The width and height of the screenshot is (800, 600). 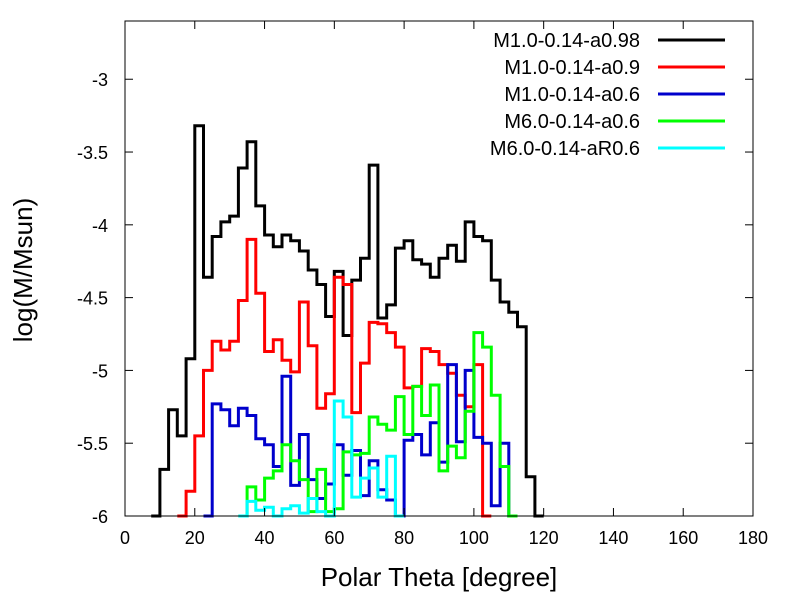 What do you see at coordinates (474, 538) in the screenshot?
I see `x-tick-label: 100` at bounding box center [474, 538].